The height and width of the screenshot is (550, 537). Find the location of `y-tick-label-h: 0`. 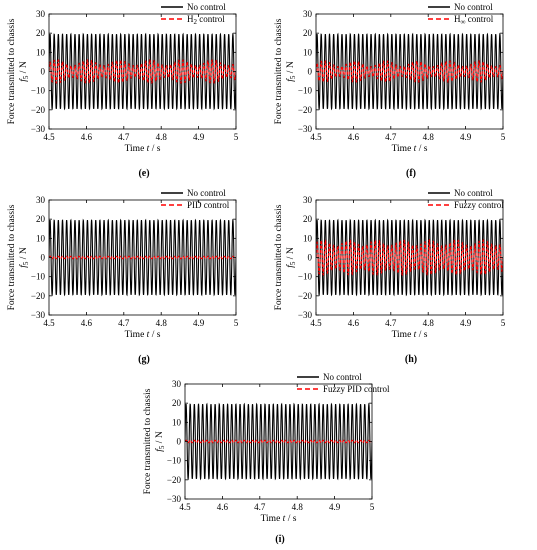

y-tick-label-h: 0 is located at coordinates (310, 258).